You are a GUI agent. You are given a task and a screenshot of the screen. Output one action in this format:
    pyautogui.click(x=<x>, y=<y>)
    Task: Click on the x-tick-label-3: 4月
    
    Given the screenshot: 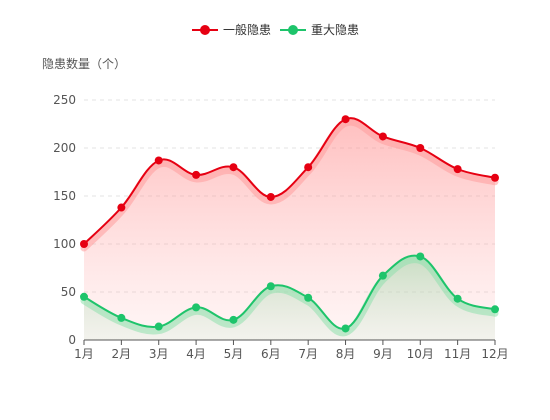 What is the action you would take?
    pyautogui.click(x=196, y=354)
    